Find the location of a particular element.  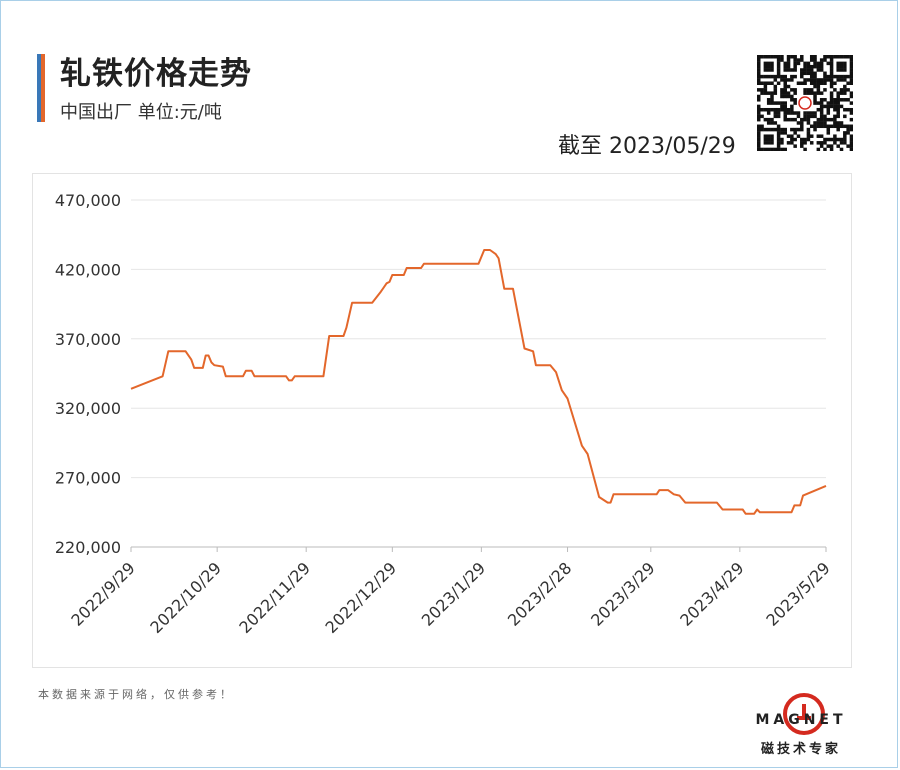

y-tick-label: 270,000 is located at coordinates (88, 478).